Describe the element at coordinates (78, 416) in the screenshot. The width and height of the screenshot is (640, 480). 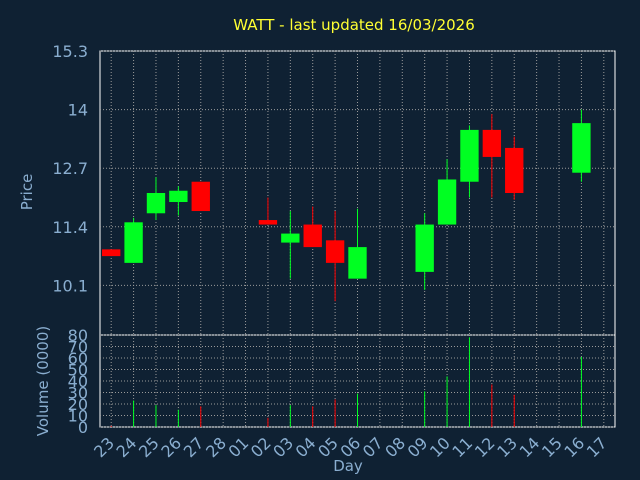
I see `volume-y-tick-label: 10` at that location.